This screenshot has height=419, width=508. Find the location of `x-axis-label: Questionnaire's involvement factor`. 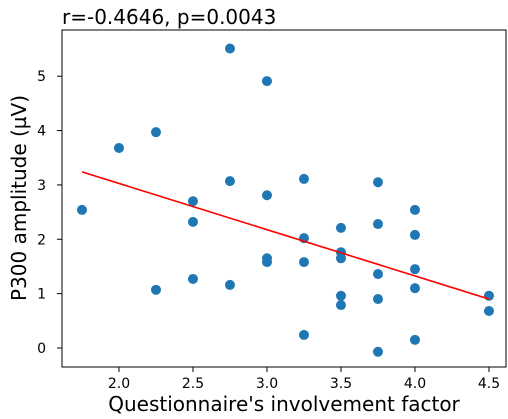

x-axis-label: Questionnaire's involvement factor is located at coordinates (284, 404).